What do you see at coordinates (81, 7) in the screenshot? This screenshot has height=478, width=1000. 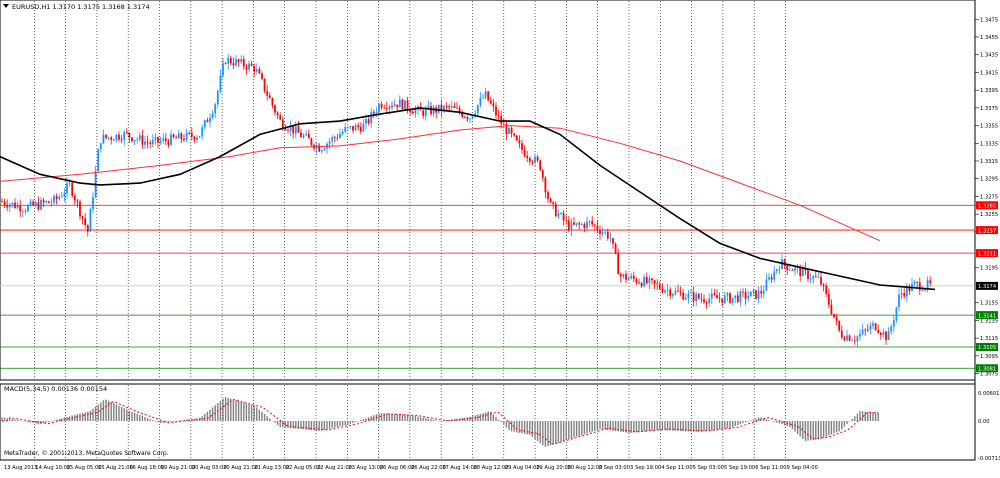 I see `chart-title: EURUSD,H1 1.3170 1.3175 1.3168 1.3174` at bounding box center [81, 7].